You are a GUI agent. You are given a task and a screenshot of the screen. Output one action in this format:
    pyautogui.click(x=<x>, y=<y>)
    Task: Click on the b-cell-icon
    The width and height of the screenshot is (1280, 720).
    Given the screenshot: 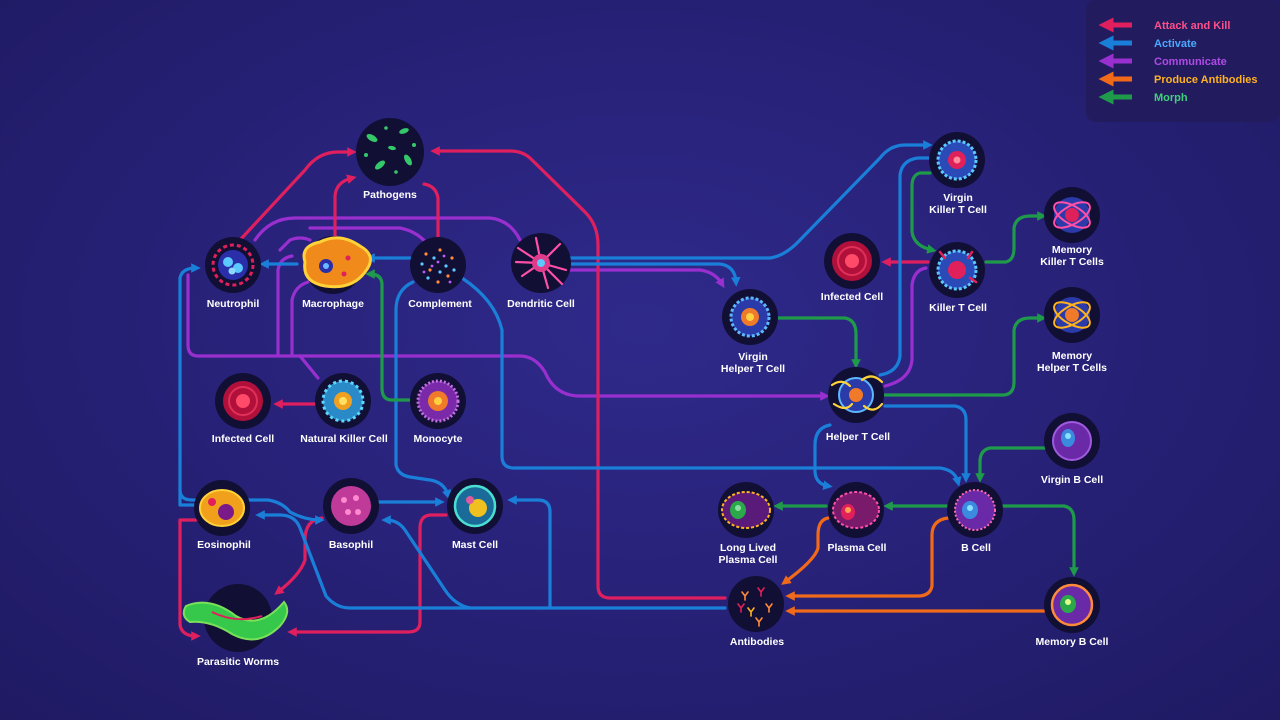 What is the action you would take?
    pyautogui.click(x=975, y=510)
    